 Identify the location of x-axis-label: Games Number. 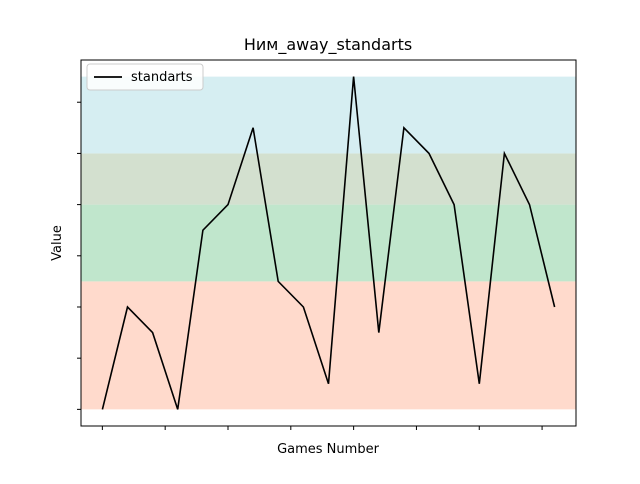
(328, 449).